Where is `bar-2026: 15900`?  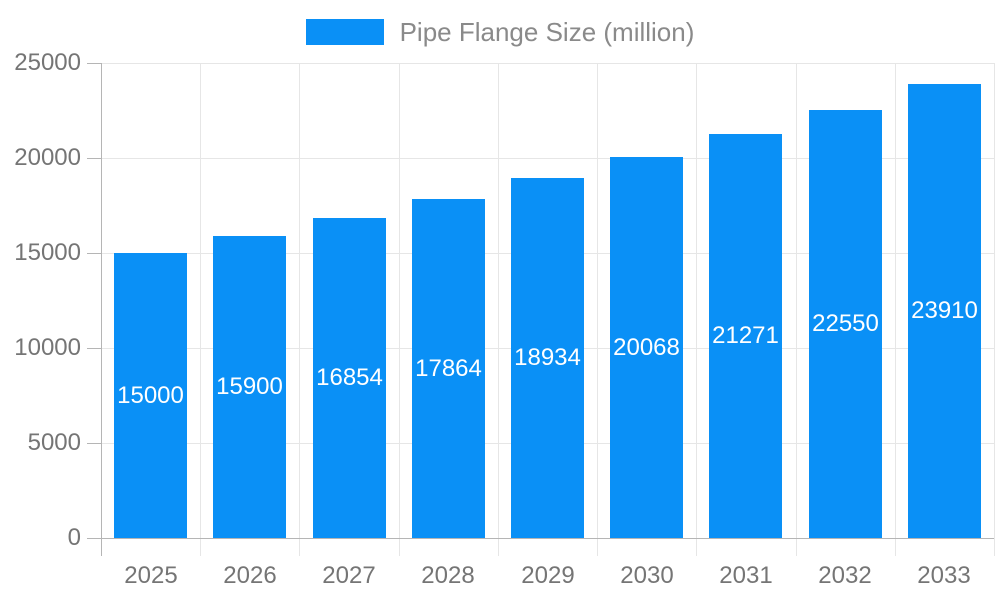
bar-2026: 15900 is located at coordinates (249, 387).